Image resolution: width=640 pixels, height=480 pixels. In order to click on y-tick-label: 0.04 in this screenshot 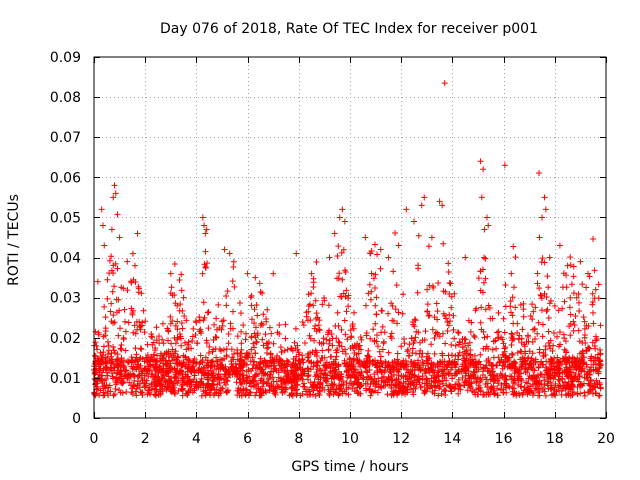, I will do `click(65, 259)`.